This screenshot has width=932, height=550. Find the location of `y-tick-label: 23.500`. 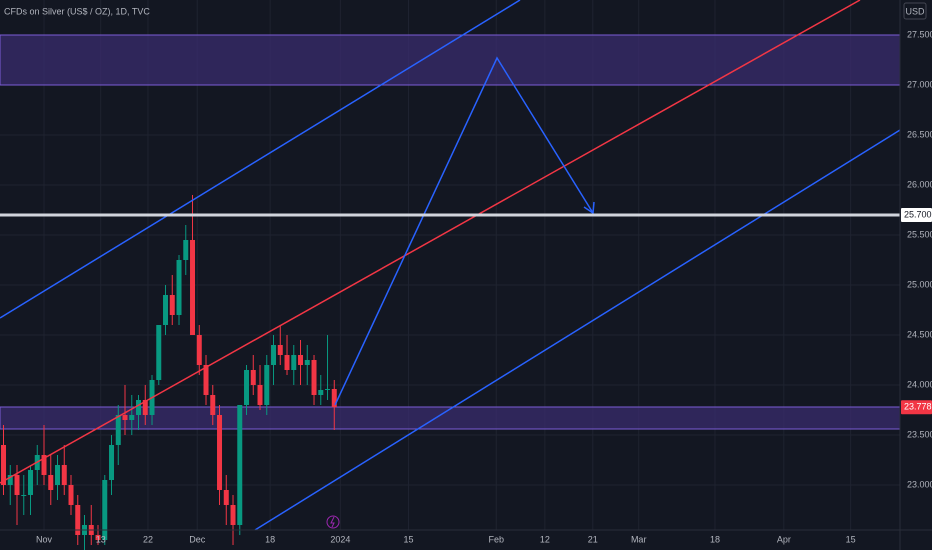

y-tick-label: 23.500 is located at coordinates (919, 434).